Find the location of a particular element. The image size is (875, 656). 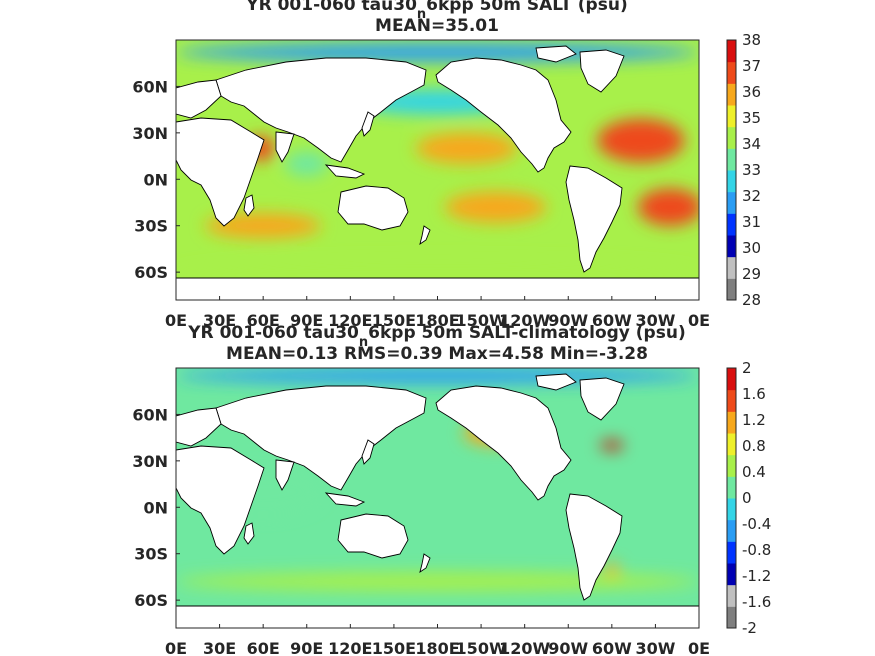

x-tick-label: 90W is located at coordinates (568, 320).